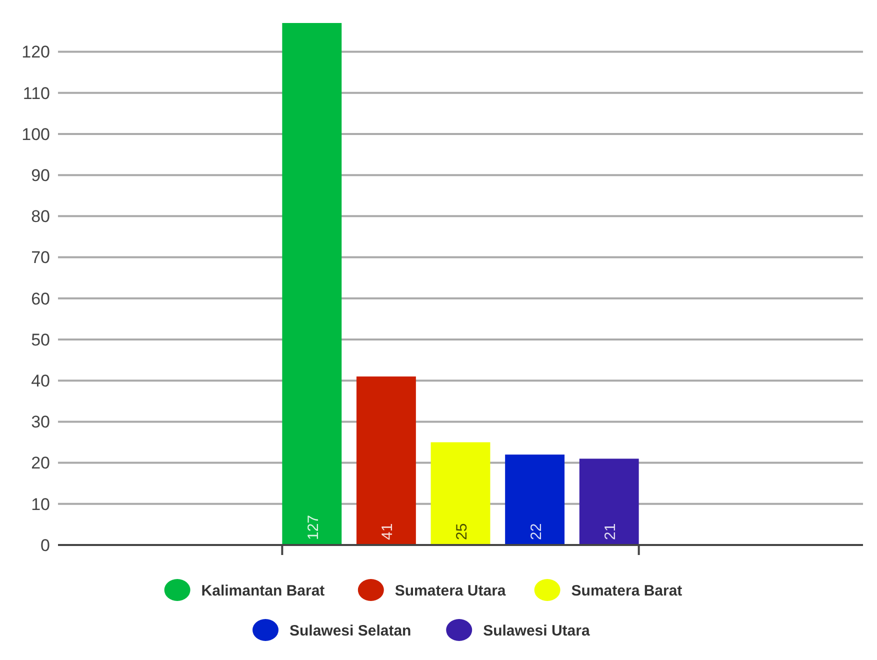  I want to click on y-tick-label: 20, so click(40, 463).